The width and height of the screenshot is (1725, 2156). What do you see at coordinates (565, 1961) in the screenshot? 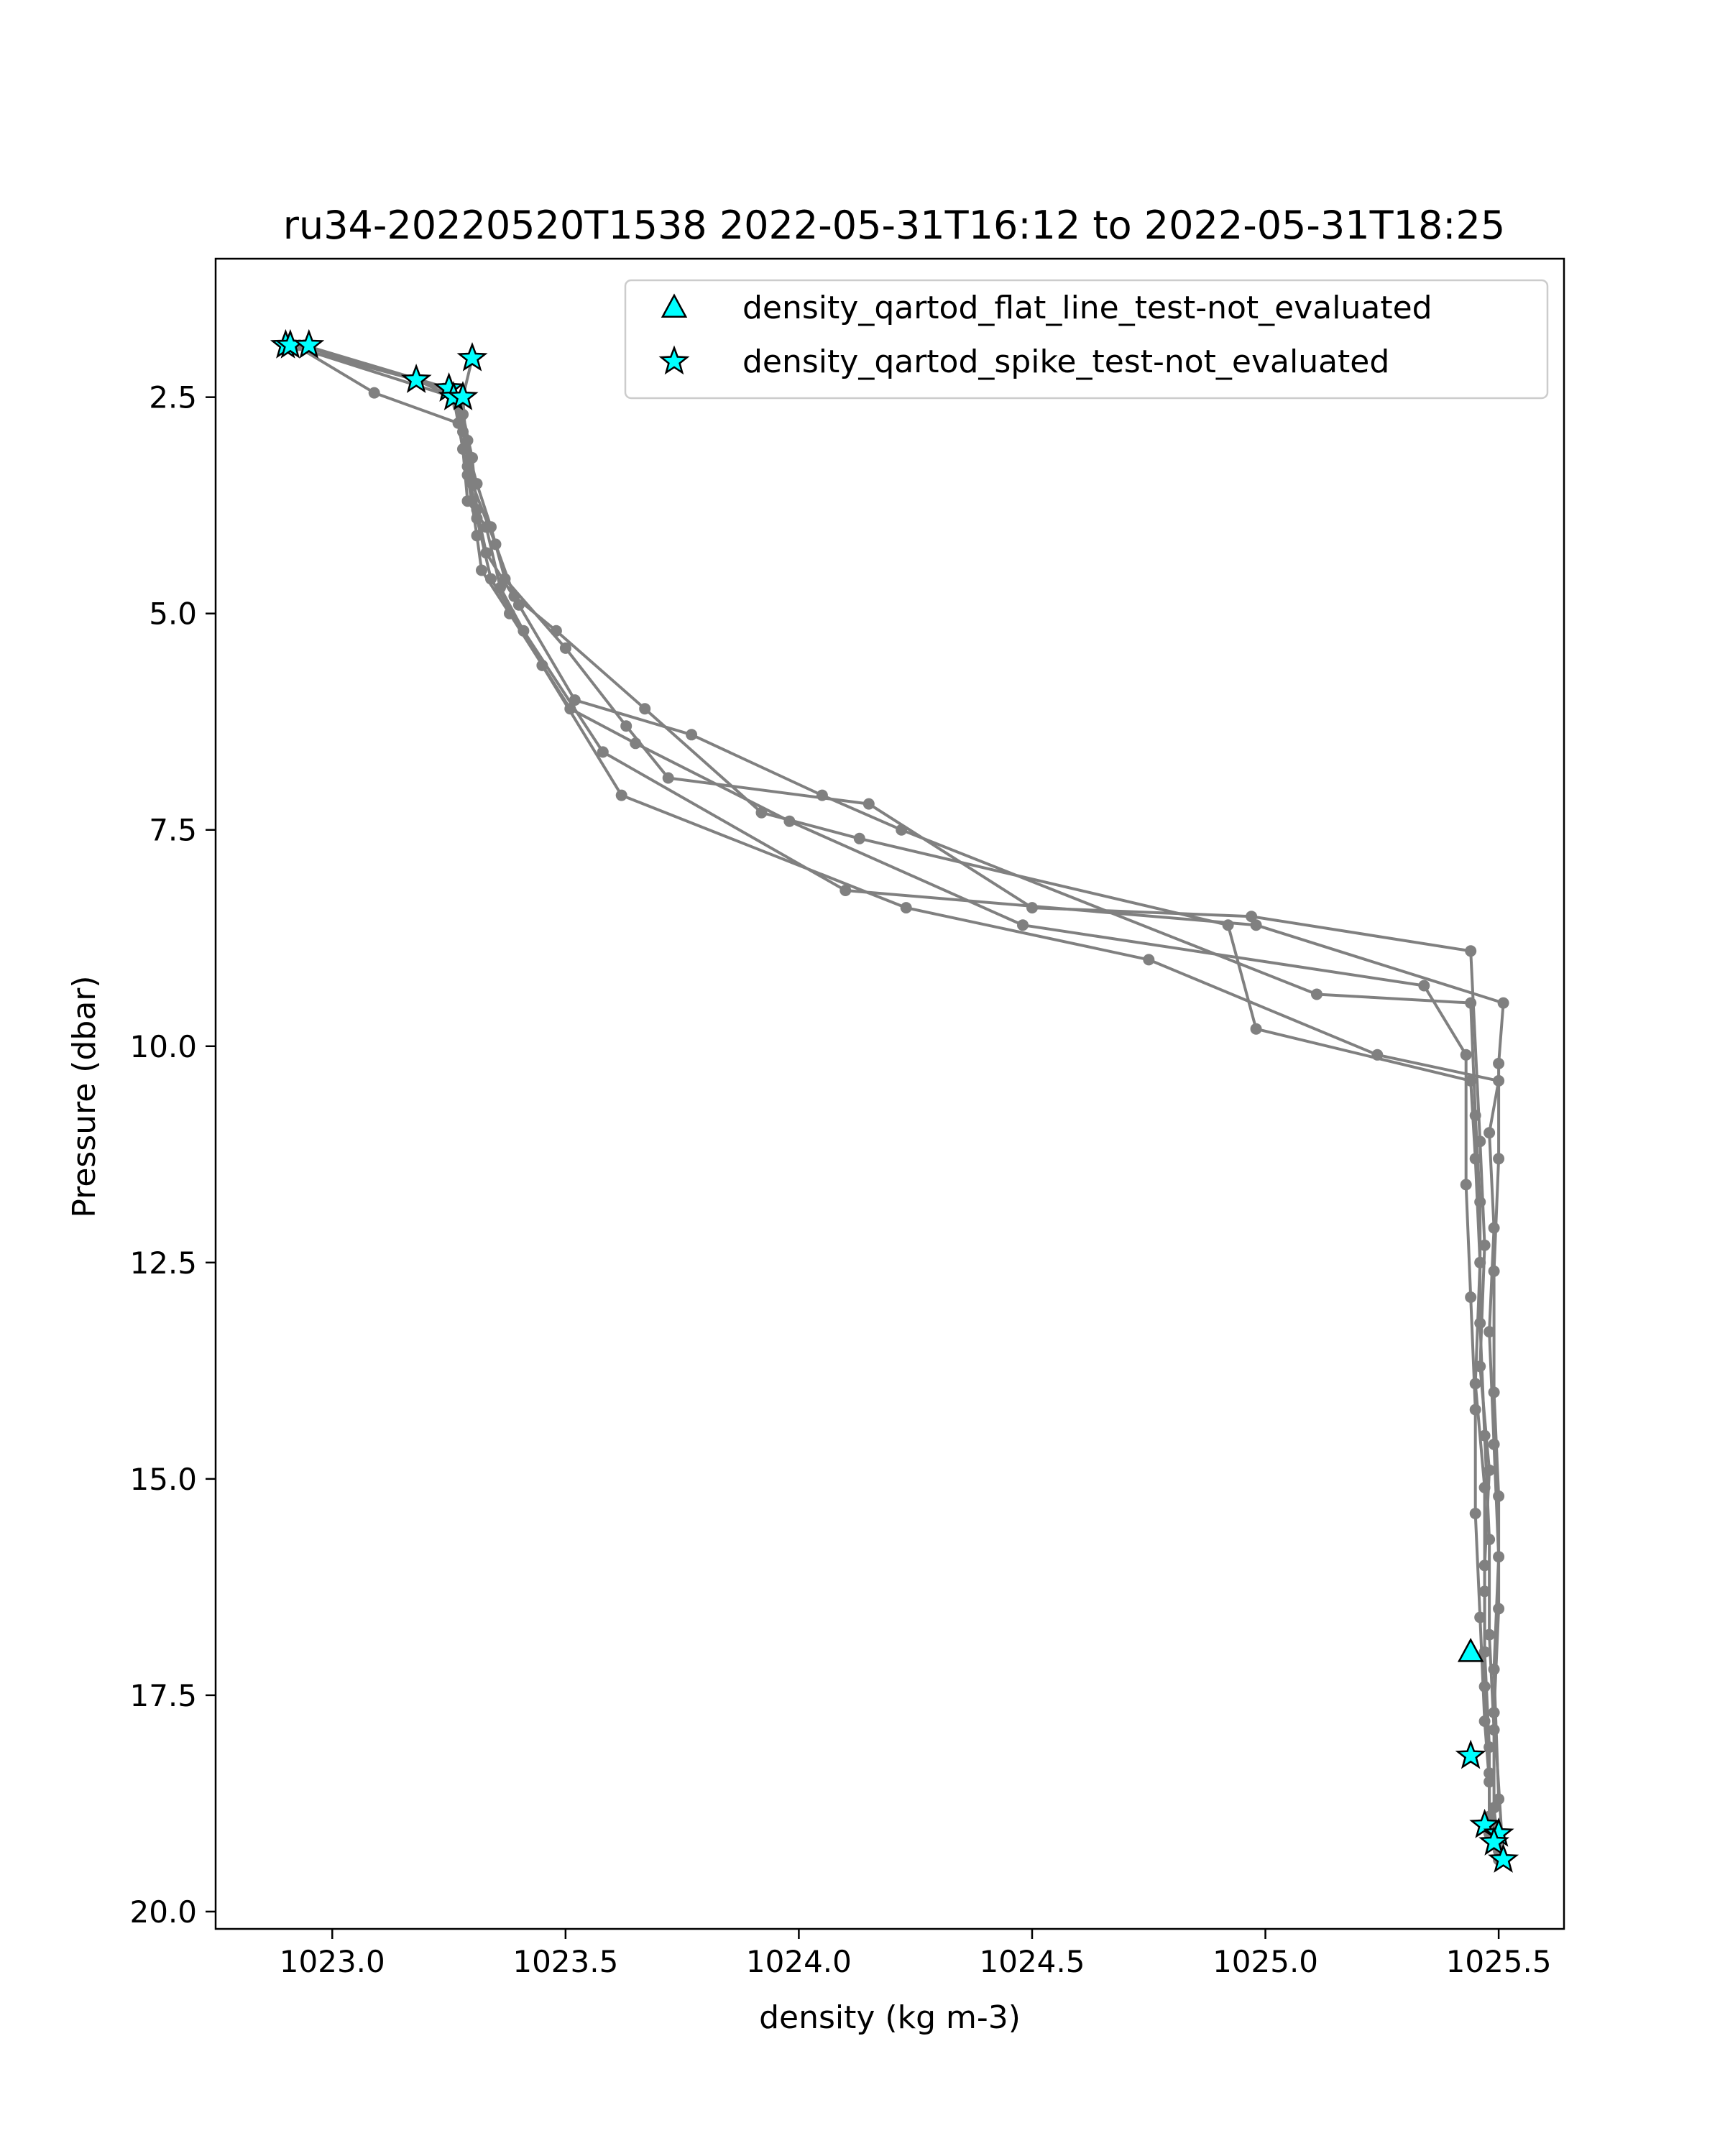
I see `x-tick-label: 1023.5` at bounding box center [565, 1961].